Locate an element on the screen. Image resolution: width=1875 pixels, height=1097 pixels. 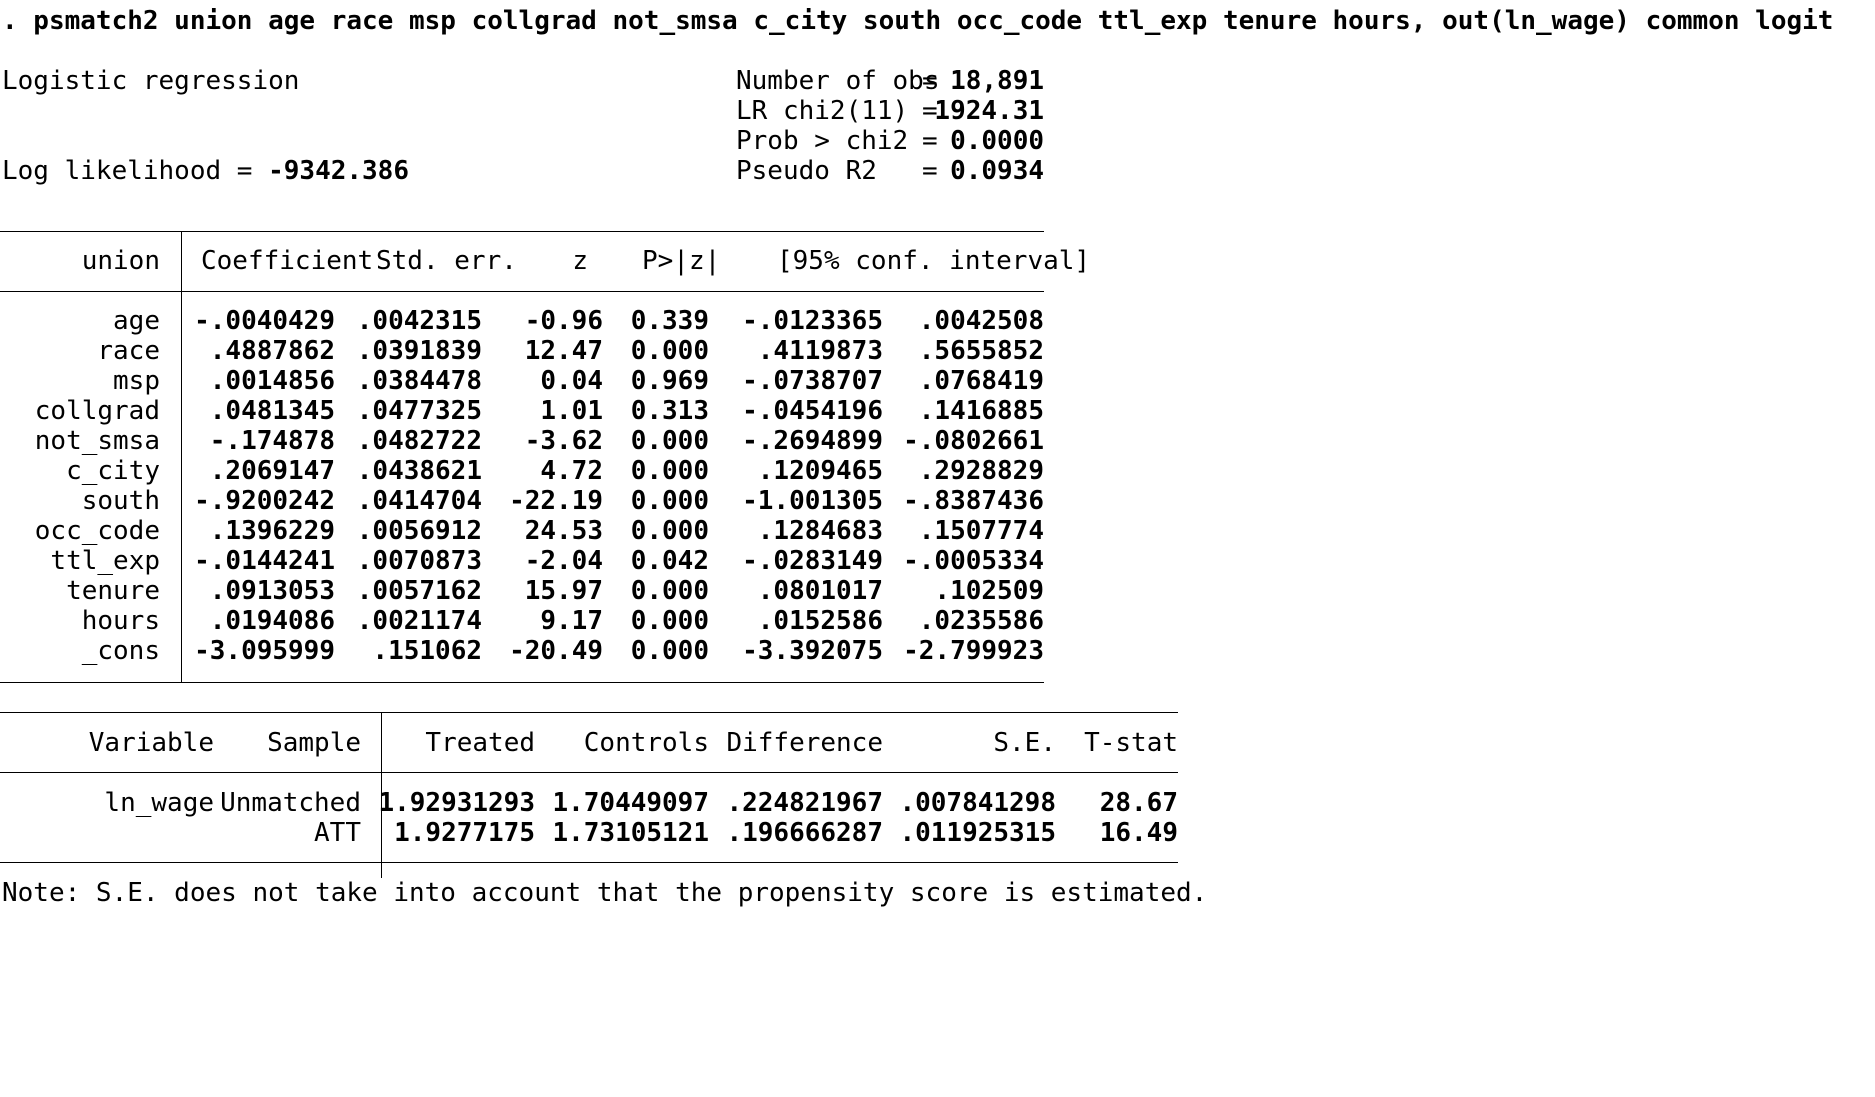
z-value: 0.04 is located at coordinates (571, 381).